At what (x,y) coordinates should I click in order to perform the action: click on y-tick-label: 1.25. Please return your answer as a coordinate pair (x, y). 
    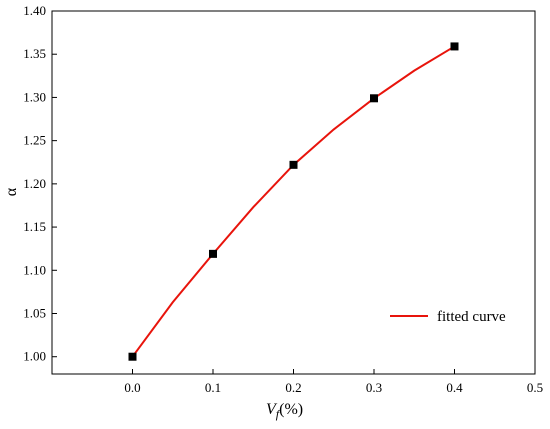
    Looking at the image, I should click on (34, 140).